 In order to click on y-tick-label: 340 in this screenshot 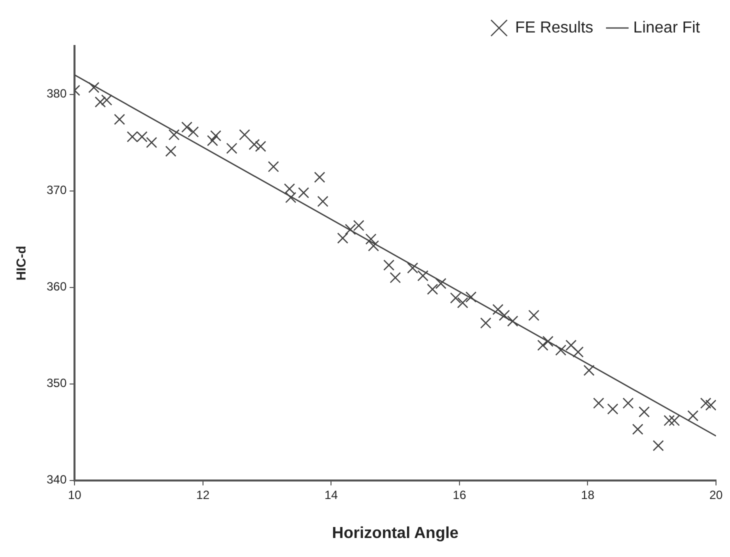, I will do `click(56, 479)`.